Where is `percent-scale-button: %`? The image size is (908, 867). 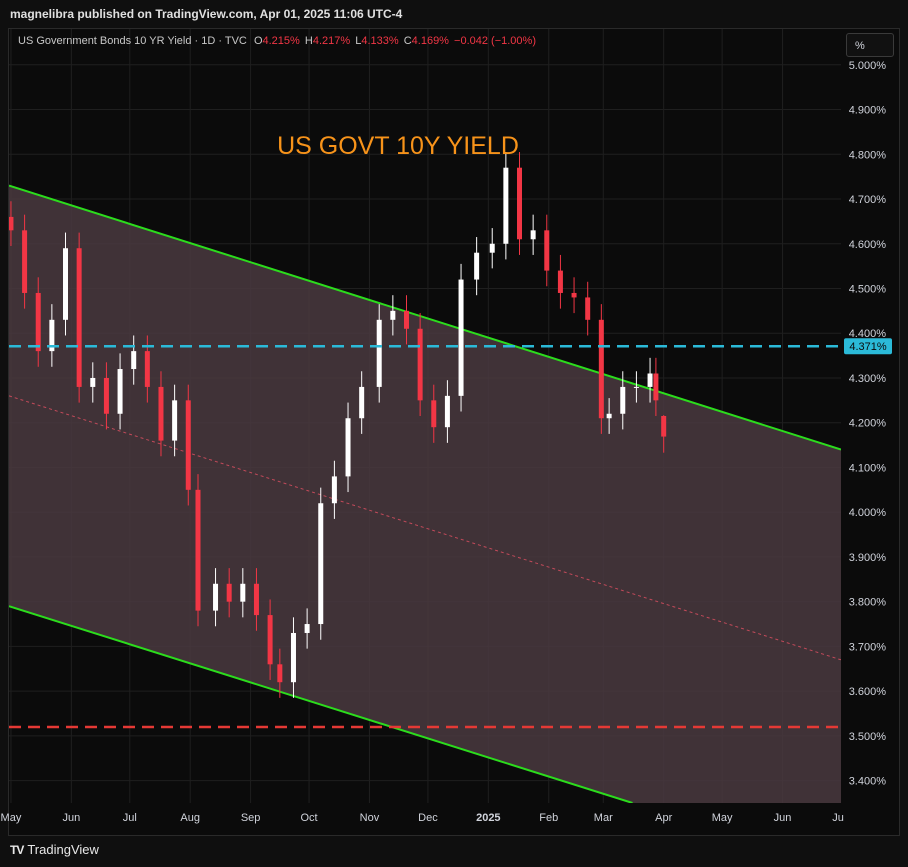 percent-scale-button: % is located at coordinates (870, 45).